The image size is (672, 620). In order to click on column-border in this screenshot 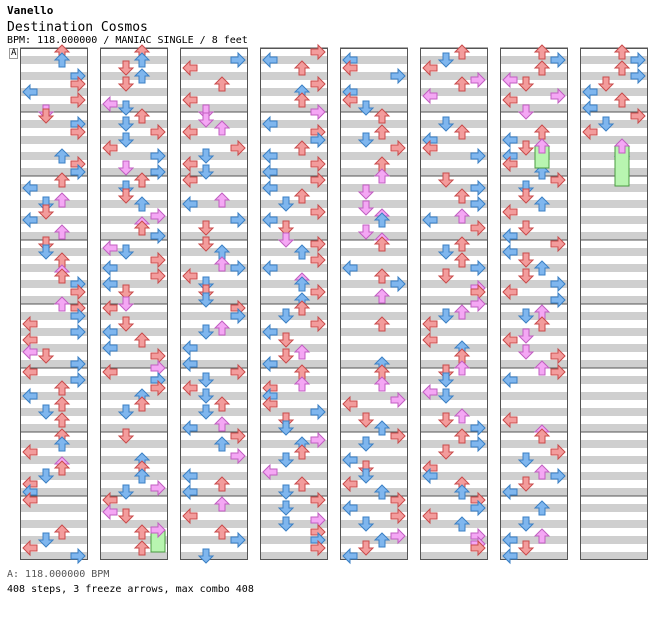, I will do `click(214, 304)`.